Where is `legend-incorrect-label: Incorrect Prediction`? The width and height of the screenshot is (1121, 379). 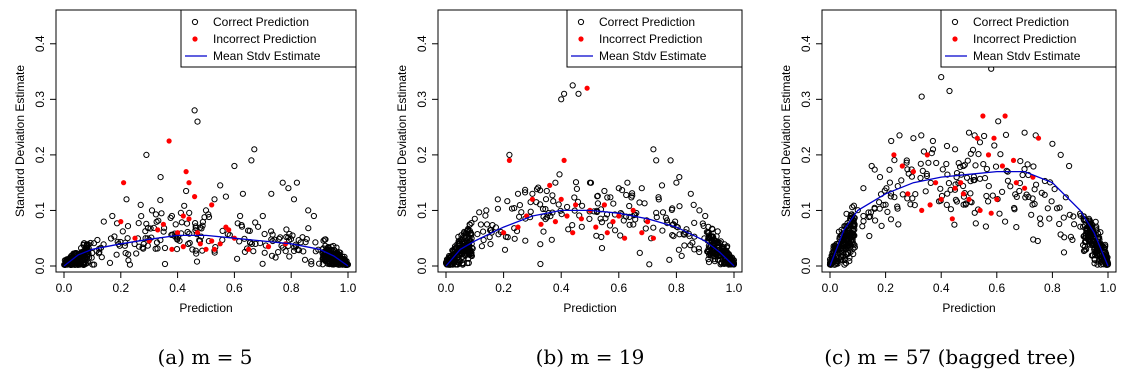
legend-incorrect-label: Incorrect Prediction is located at coordinates (1024, 39).